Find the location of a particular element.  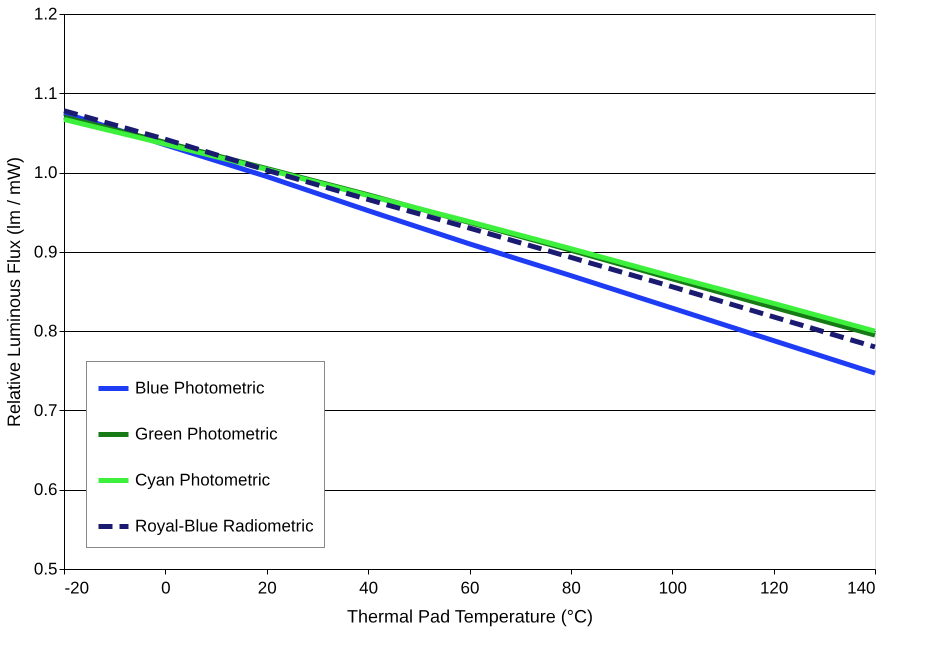

legend-label: Green Photometric is located at coordinates (206, 434).